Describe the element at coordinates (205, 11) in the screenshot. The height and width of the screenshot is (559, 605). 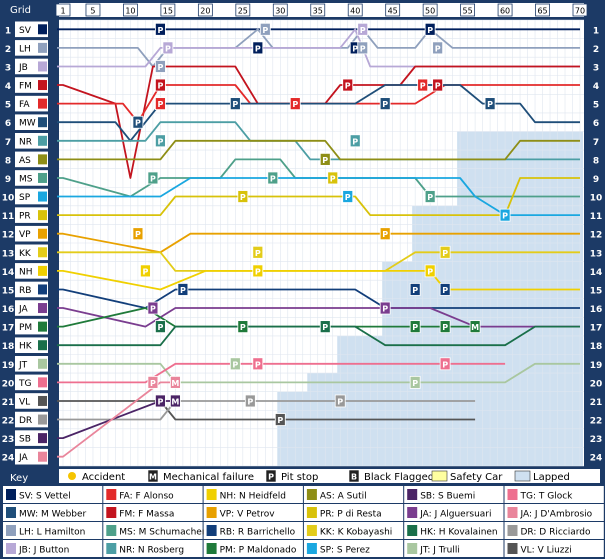
I see `lap-tick-label: 20` at that location.